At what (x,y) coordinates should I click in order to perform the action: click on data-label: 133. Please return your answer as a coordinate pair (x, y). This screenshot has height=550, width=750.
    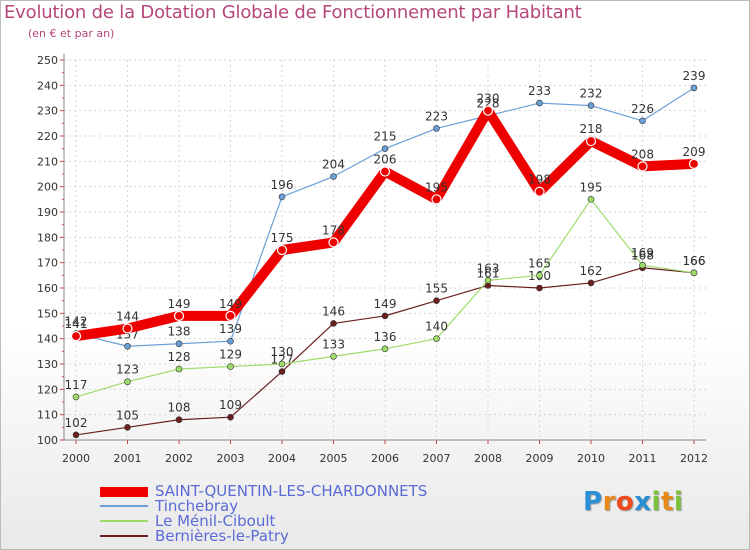
    Looking at the image, I should click on (333, 344).